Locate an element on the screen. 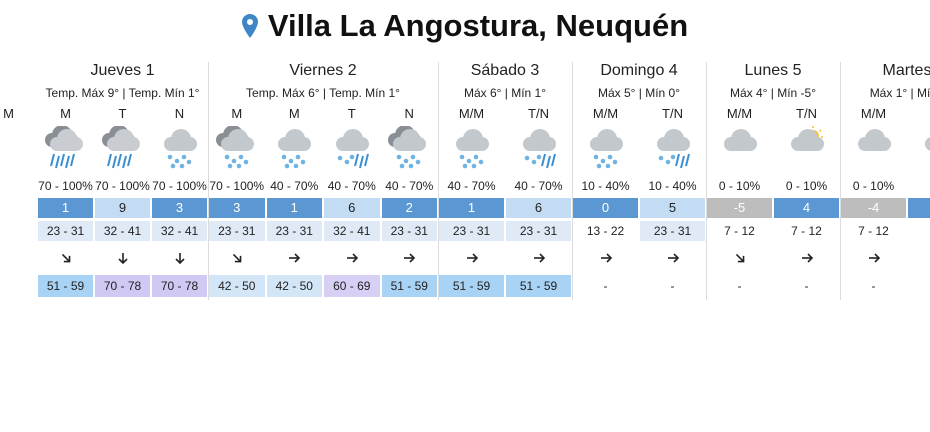 Image resolution: width=930 pixels, height=432 pixels. location-pin is located at coordinates (249, 26).